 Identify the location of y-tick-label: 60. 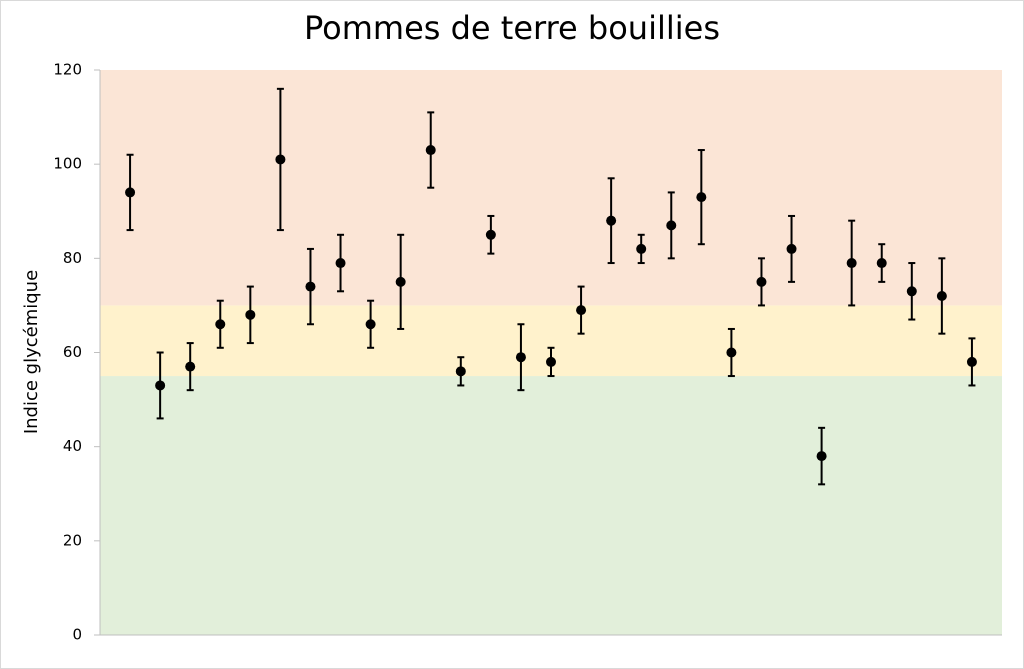
(72, 352).